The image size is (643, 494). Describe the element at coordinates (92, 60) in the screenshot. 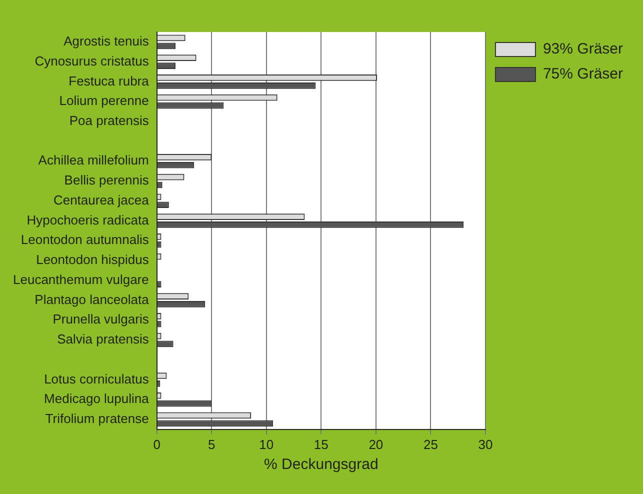

I see `y-tick-label: Cynosurus cristatus` at that location.